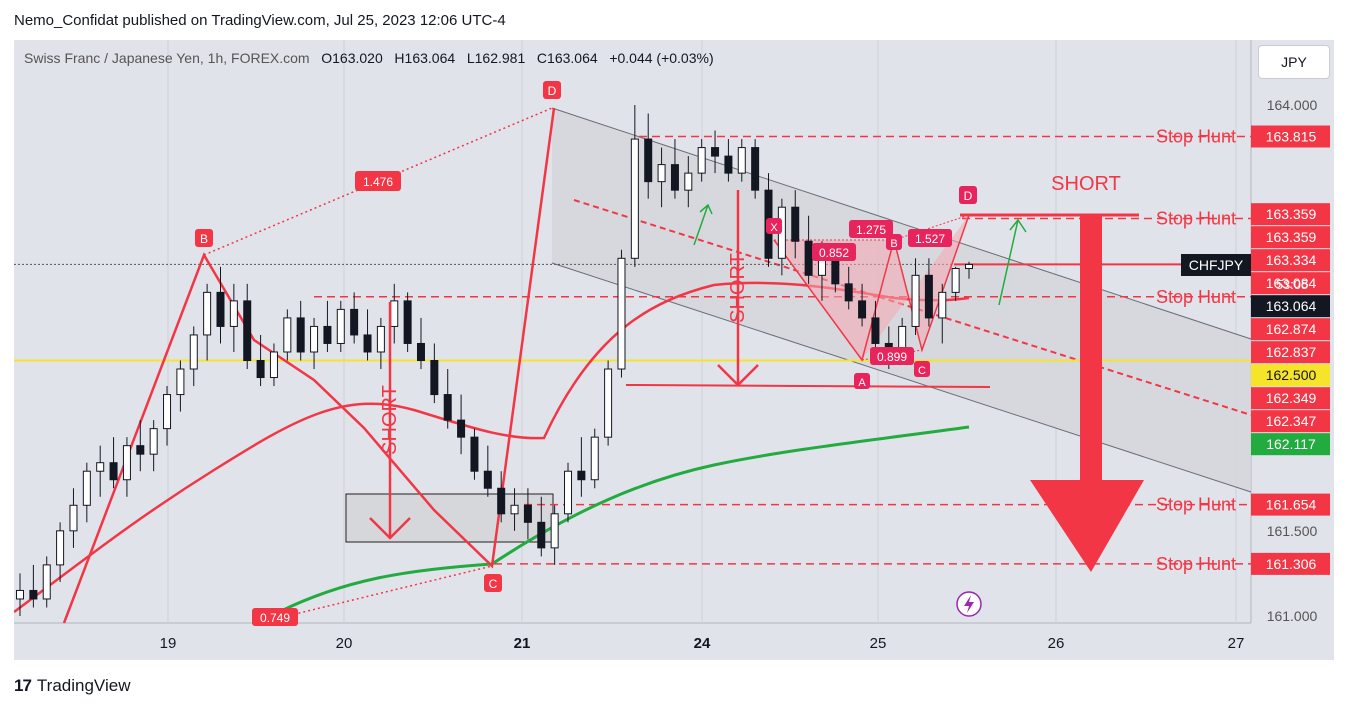  Describe the element at coordinates (344, 643) in the screenshot. I see `x-tick-label: 20` at that location.